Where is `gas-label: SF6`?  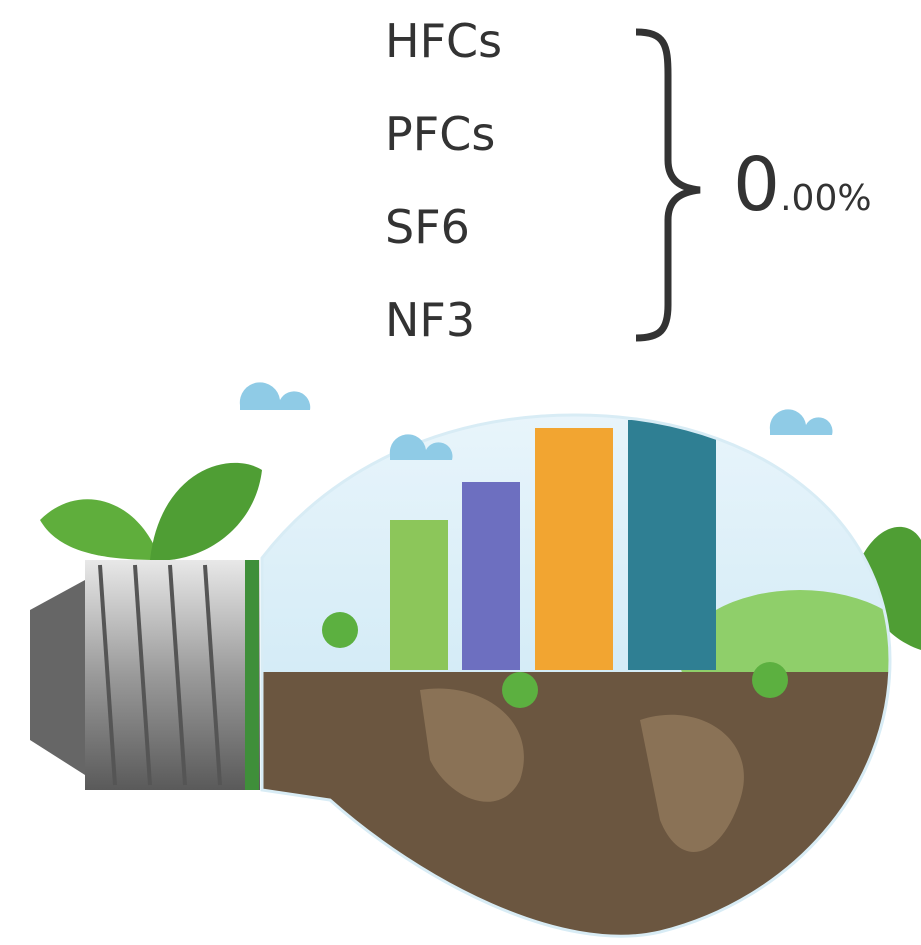 gas-label: SF6 is located at coordinates (427, 227).